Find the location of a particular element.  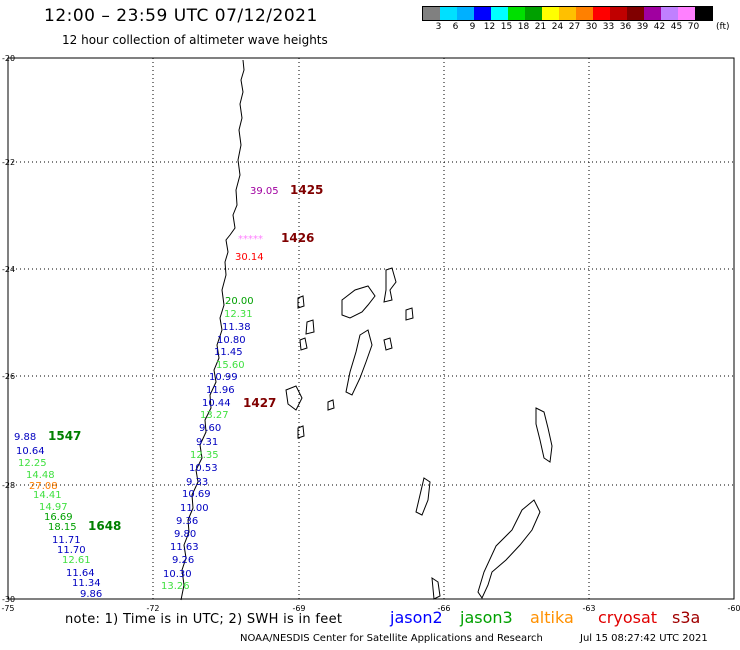

wave-height-label: 11.45 is located at coordinates (228, 352).